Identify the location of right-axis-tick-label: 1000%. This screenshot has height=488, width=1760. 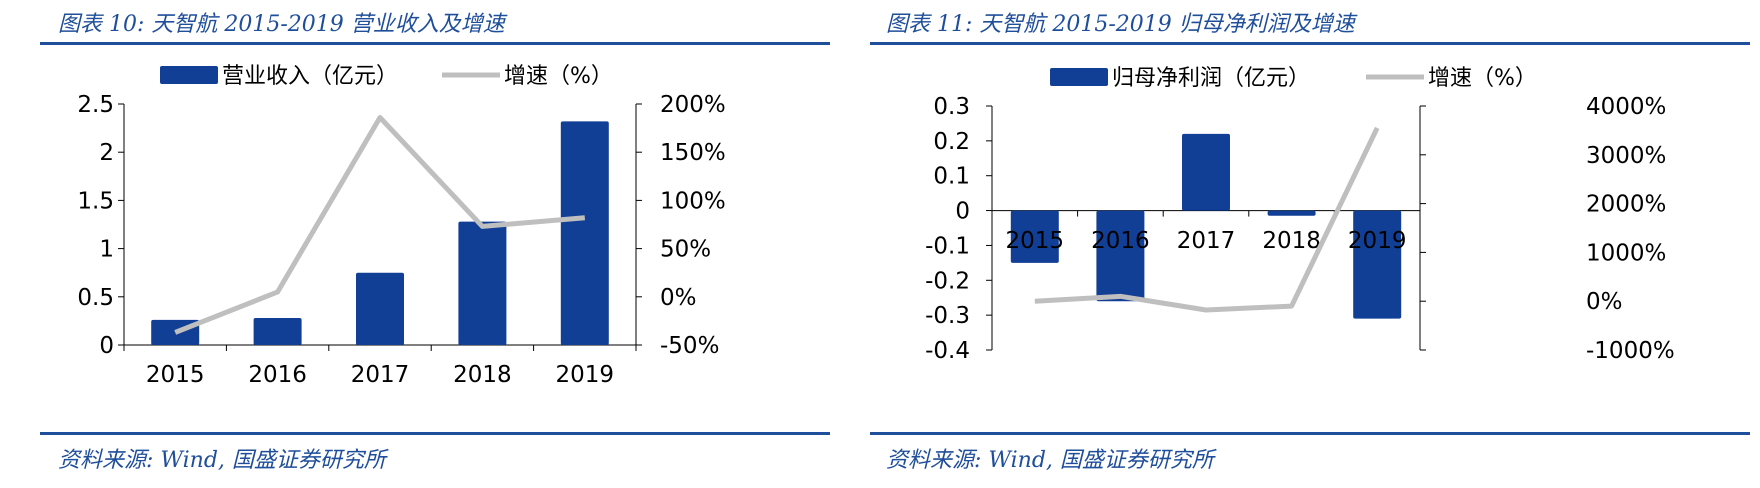
(1626, 253).